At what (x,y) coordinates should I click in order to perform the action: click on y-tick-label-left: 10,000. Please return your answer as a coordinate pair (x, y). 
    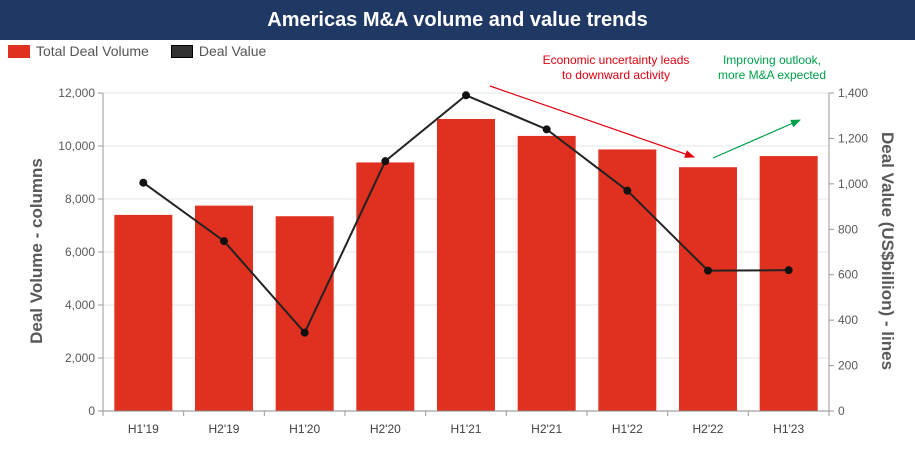
    Looking at the image, I should click on (76, 146).